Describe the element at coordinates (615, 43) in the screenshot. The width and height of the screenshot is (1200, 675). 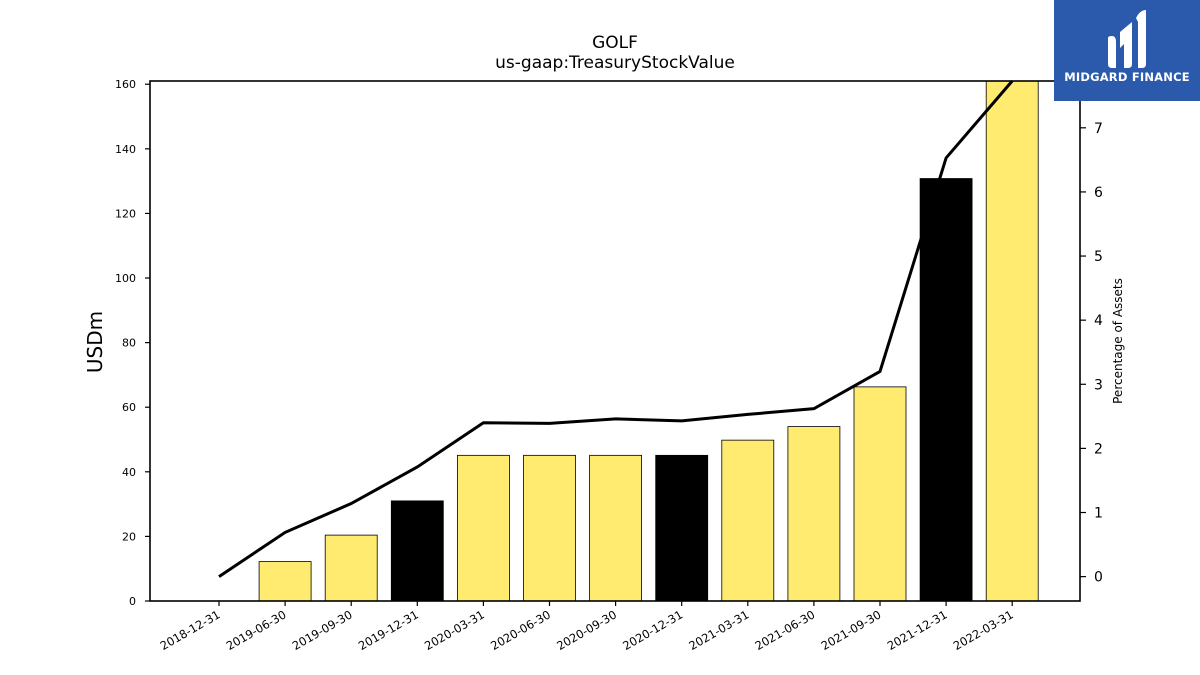
I see `chart-title: GOLF` at that location.